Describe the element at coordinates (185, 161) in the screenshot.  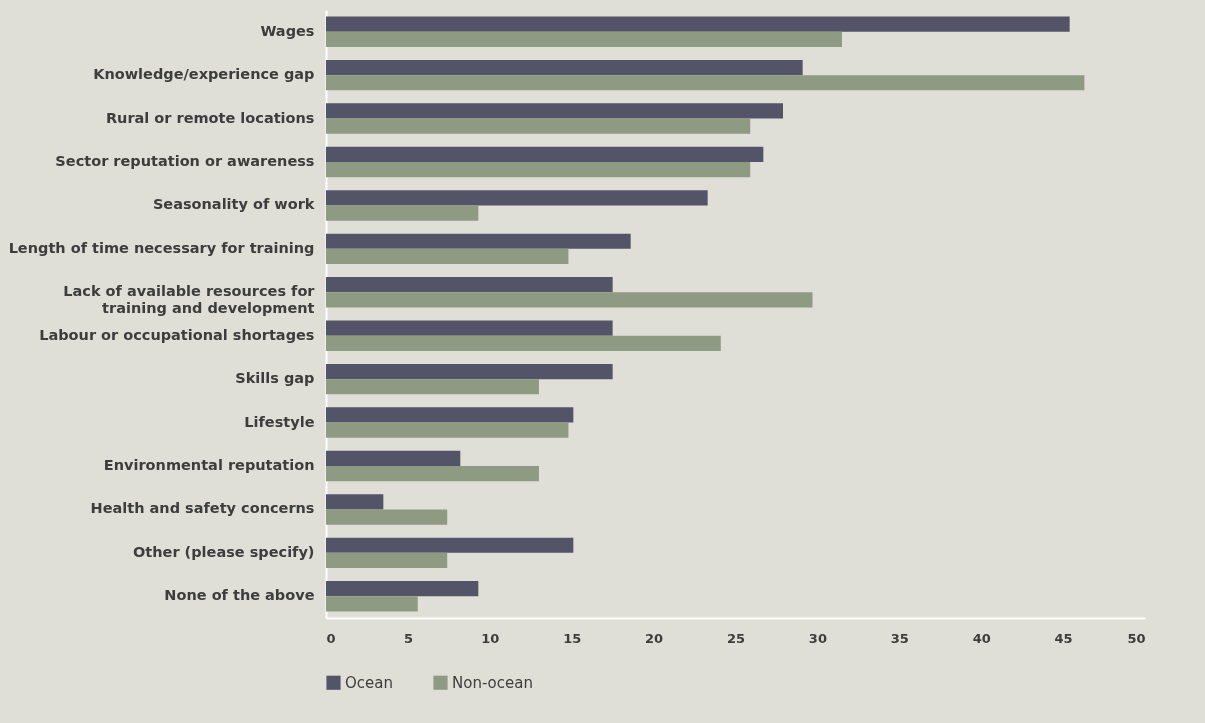
I see `y-tick-label: Sector reputation or awareness` at that location.